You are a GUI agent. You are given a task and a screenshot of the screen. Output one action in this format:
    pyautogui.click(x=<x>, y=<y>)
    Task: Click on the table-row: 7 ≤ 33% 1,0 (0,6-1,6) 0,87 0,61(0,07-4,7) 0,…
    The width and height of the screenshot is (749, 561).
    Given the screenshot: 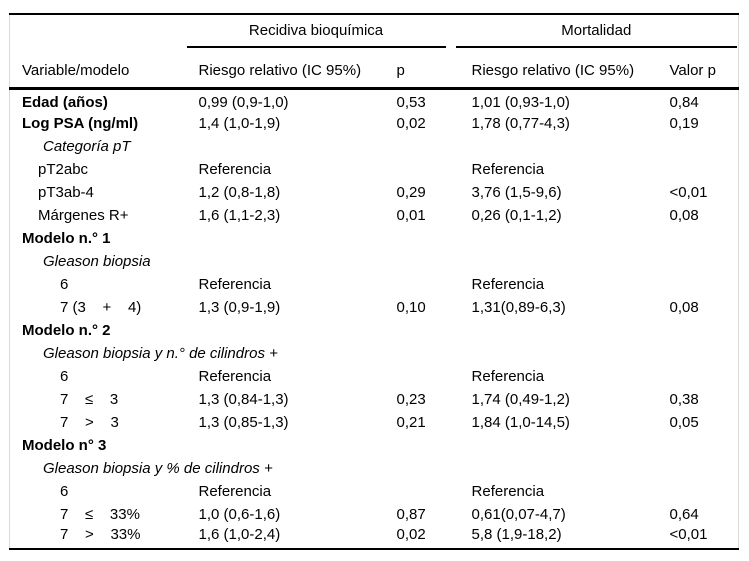 What is the action you would take?
    pyautogui.click(x=374, y=514)
    